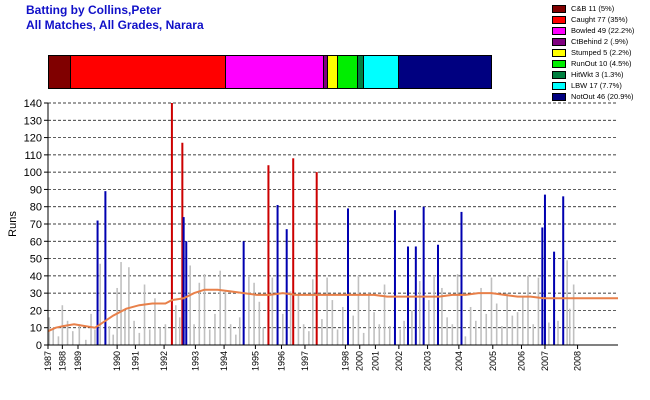 The height and width of the screenshot is (400, 650). I want to click on x-tick-label: 1987, so click(48, 361).